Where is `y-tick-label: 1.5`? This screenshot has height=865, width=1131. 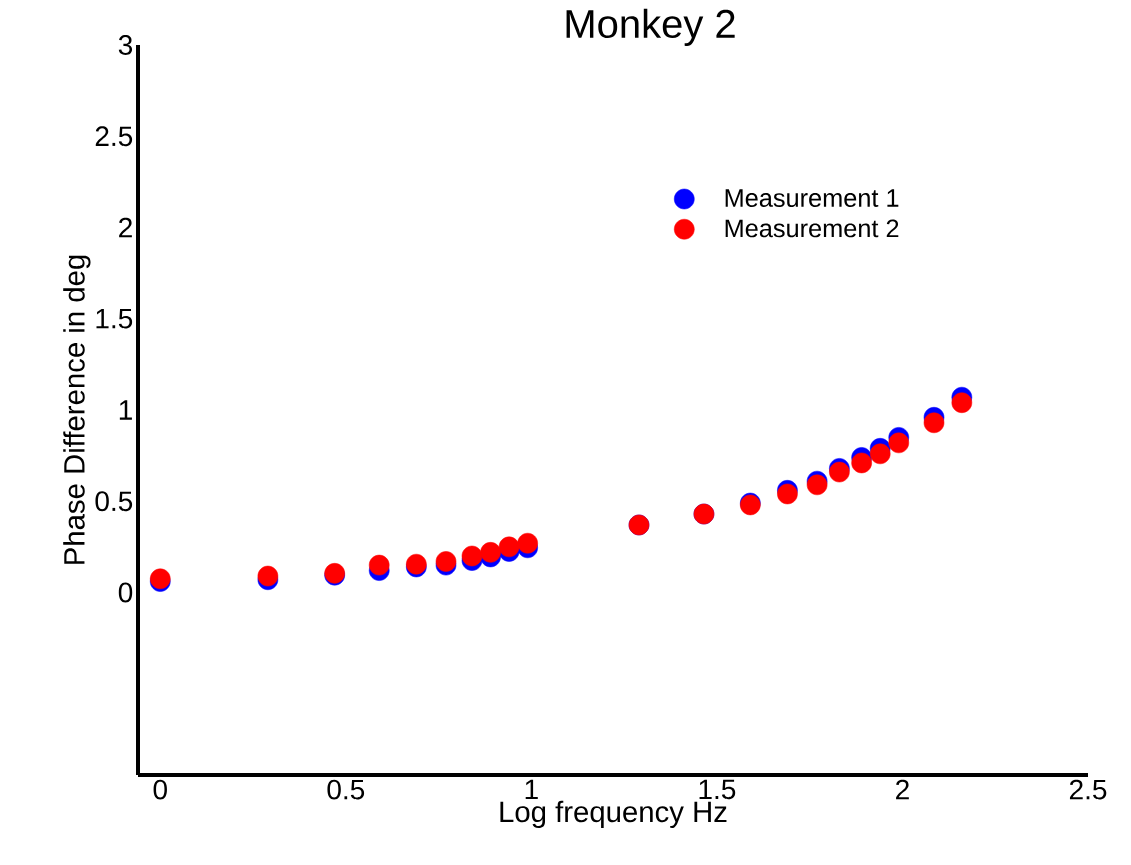
y-tick-label: 1.5 is located at coordinates (114, 318).